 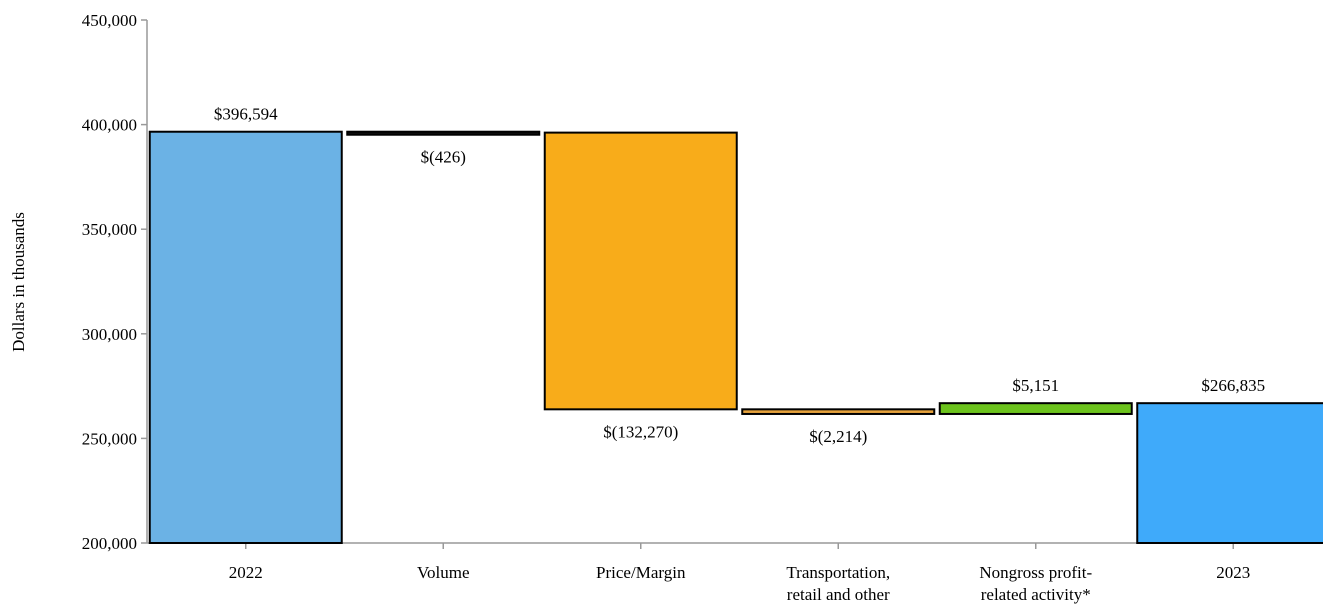 What do you see at coordinates (838, 583) in the screenshot?
I see `x-category-label: Transportation, retail and other` at bounding box center [838, 583].